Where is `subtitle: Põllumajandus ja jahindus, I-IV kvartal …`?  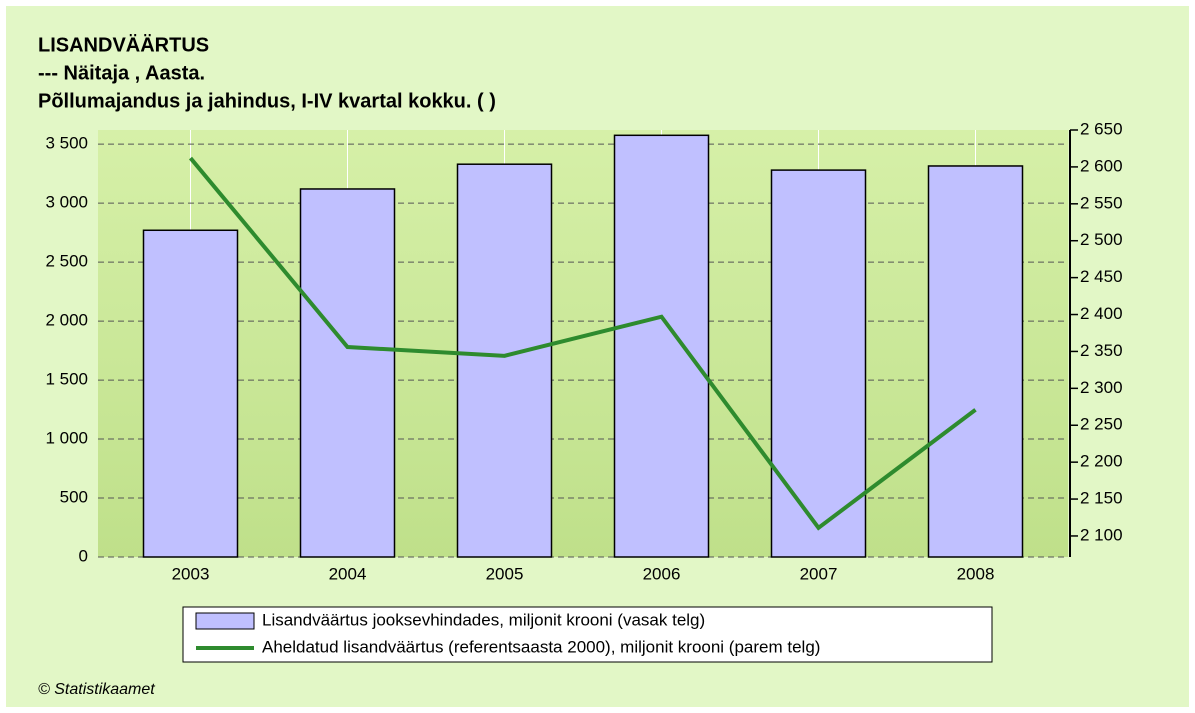
subtitle: Põllumajandus ja jahindus, I-IV kvartal … is located at coordinates (267, 101).